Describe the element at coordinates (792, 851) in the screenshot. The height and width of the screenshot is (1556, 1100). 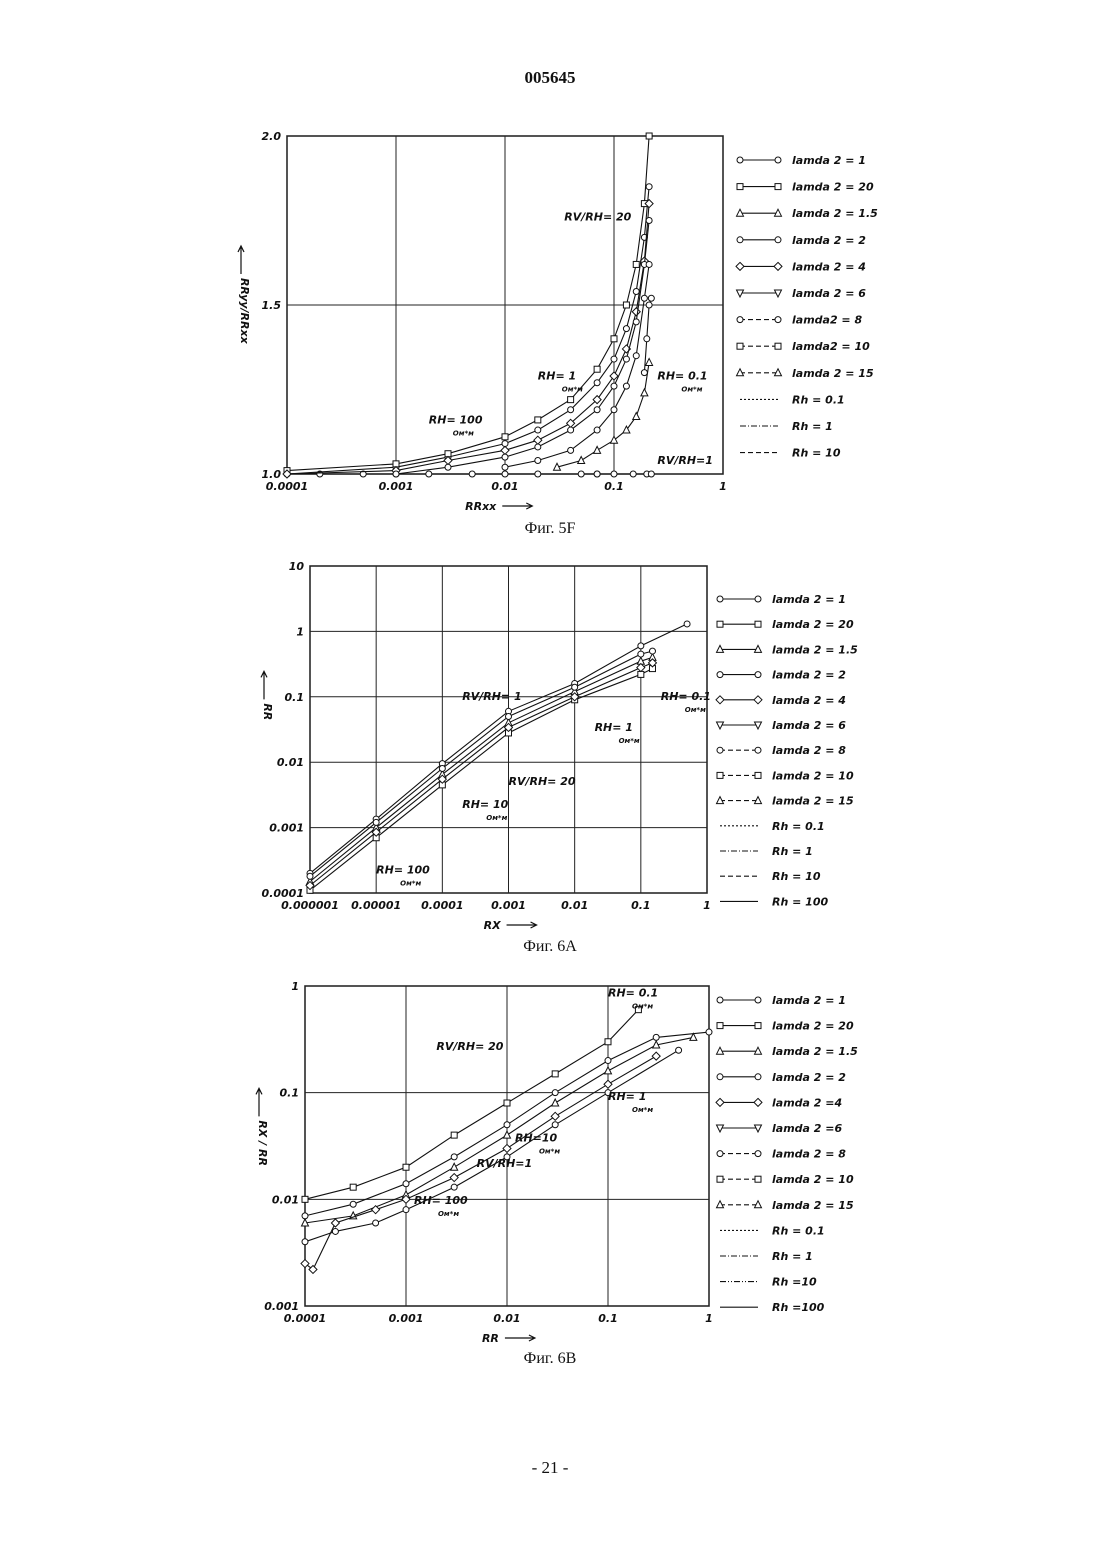
I see `fig6a-legend-label: Rh = 1` at that location.